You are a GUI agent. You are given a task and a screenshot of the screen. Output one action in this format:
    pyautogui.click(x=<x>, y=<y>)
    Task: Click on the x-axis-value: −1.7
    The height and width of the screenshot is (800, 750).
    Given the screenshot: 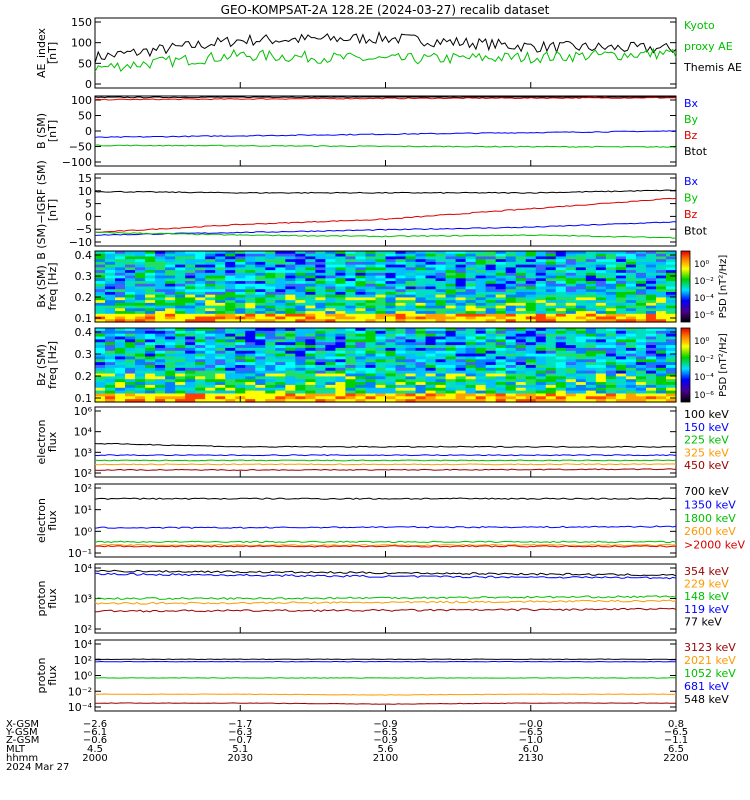 What is the action you would take?
    pyautogui.click(x=240, y=724)
    